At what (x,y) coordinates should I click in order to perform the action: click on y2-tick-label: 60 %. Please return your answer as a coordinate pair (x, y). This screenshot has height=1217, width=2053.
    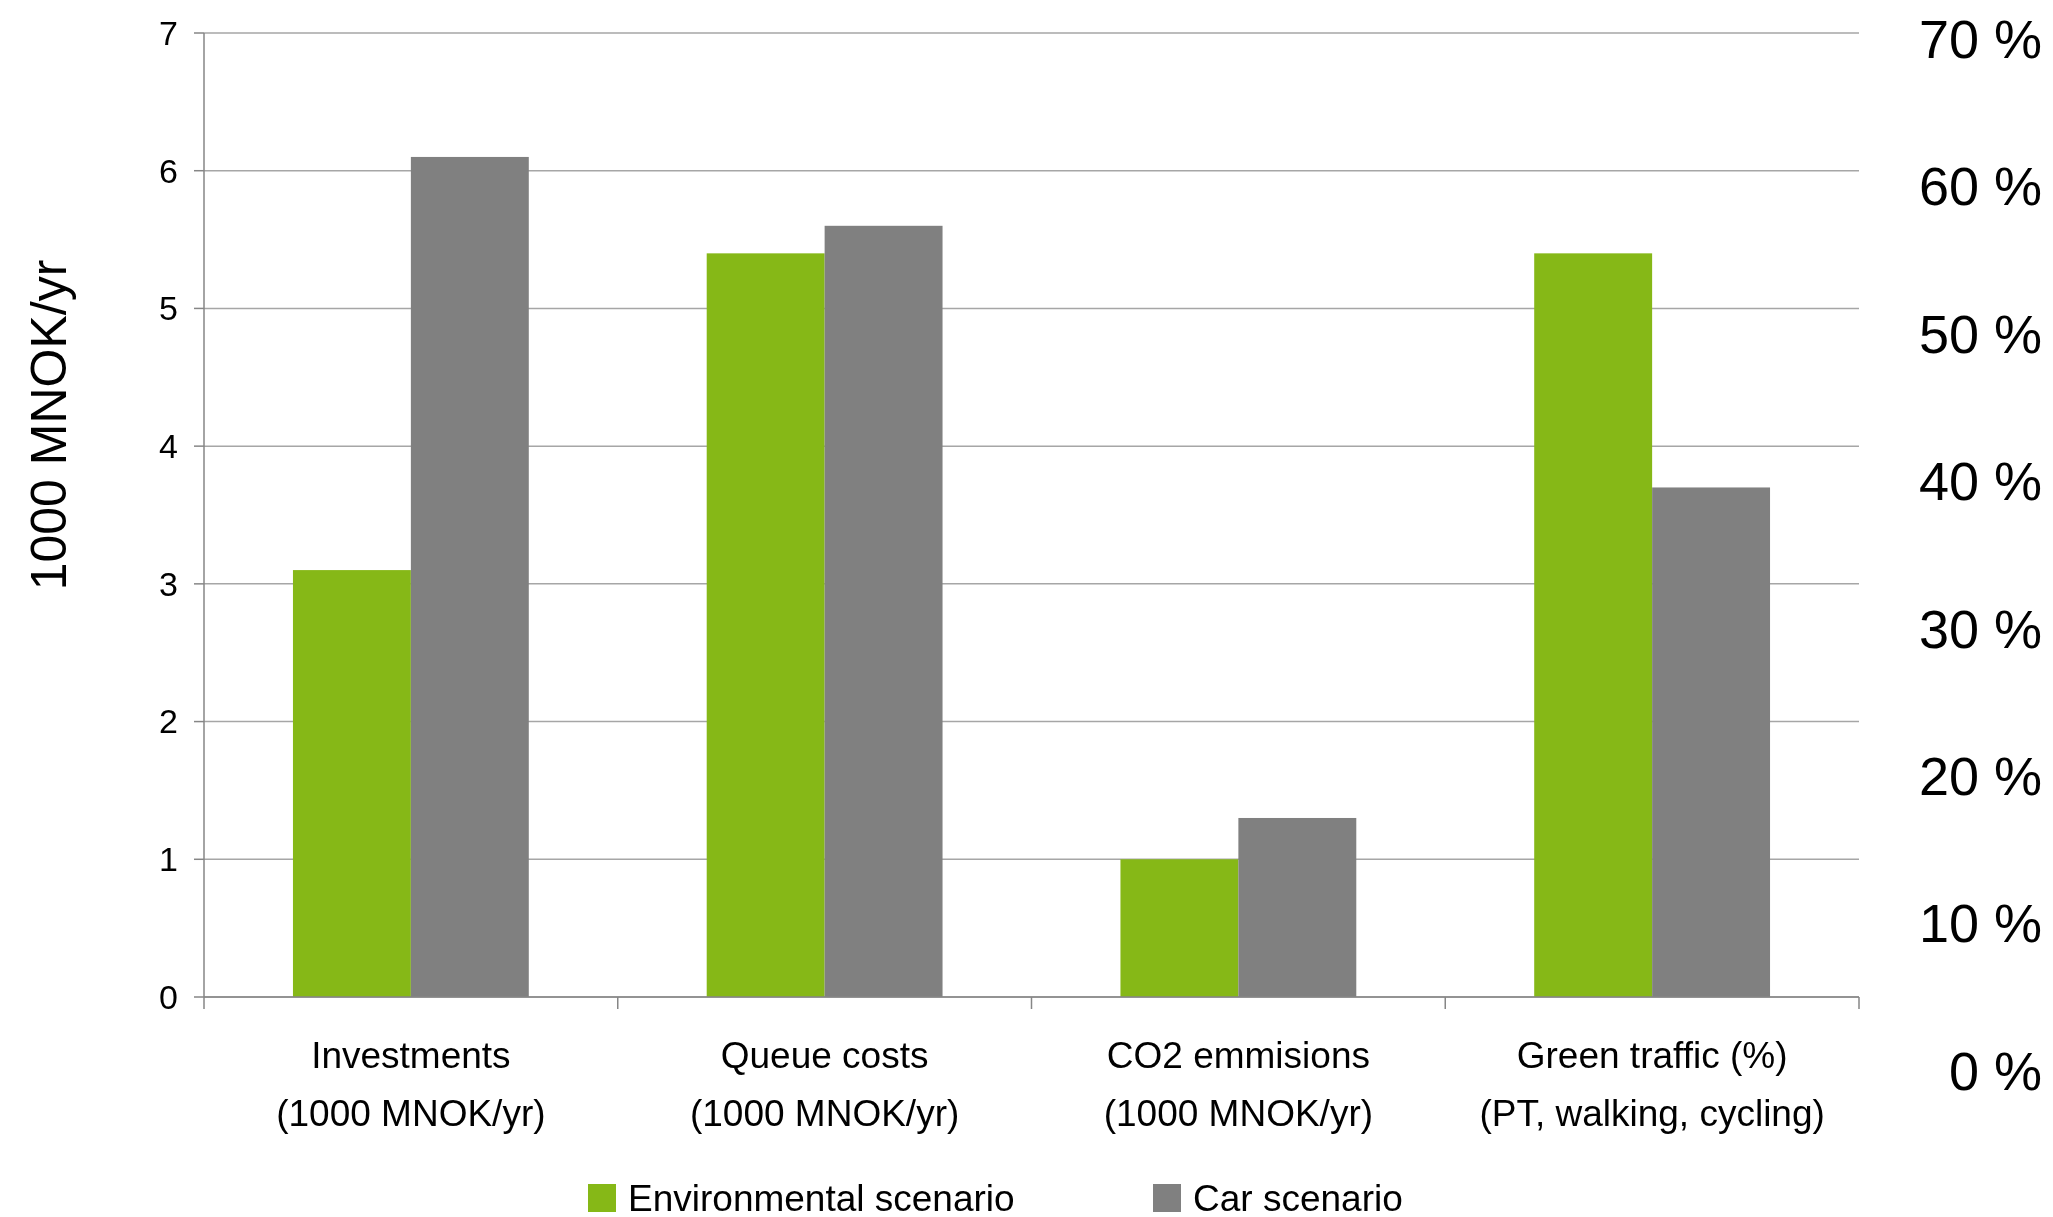
    Looking at the image, I should click on (1980, 186).